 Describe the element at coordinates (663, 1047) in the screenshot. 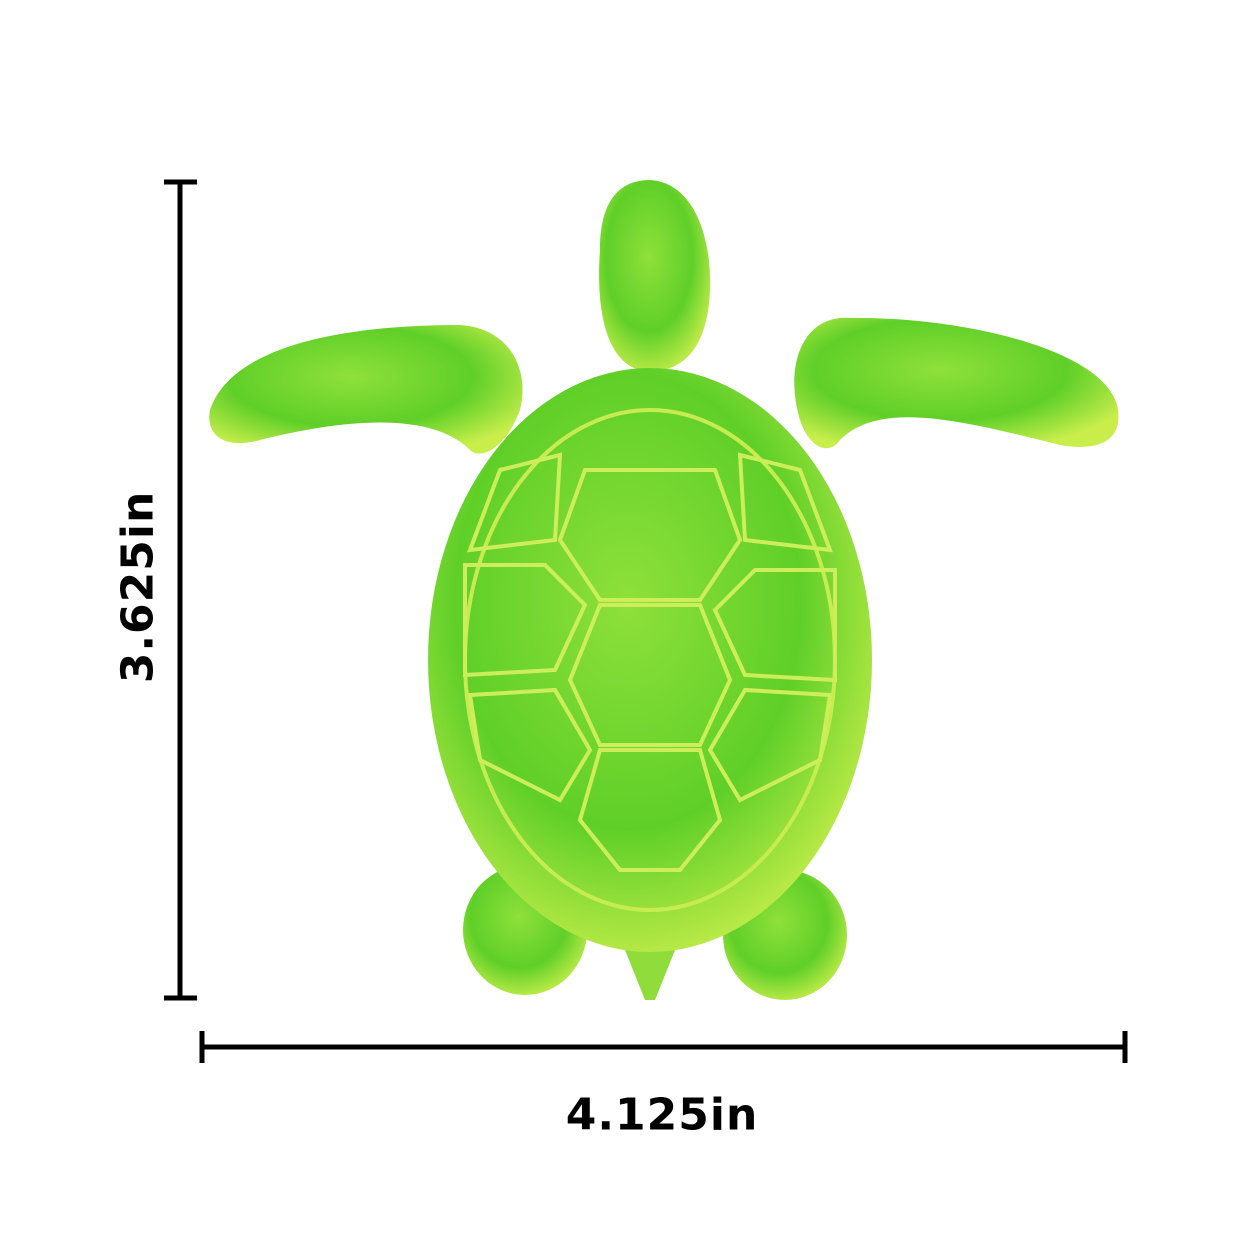

I see `width-dimension-line` at that location.